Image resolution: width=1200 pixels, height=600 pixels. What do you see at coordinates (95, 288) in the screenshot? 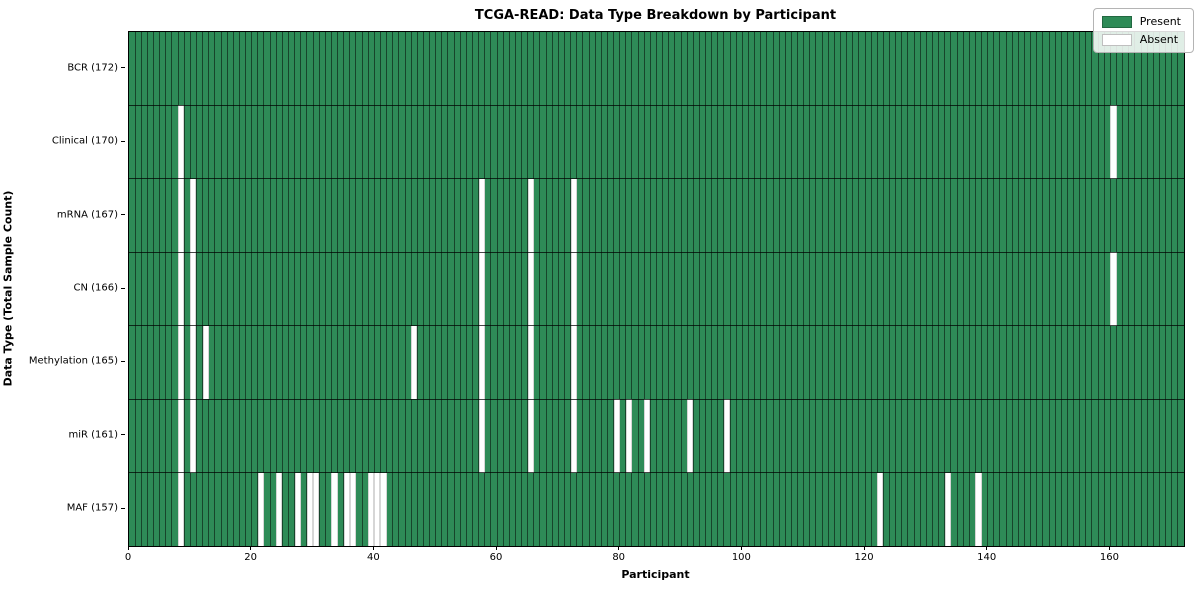
I see `y-tick-label: CN (166)` at bounding box center [95, 288].